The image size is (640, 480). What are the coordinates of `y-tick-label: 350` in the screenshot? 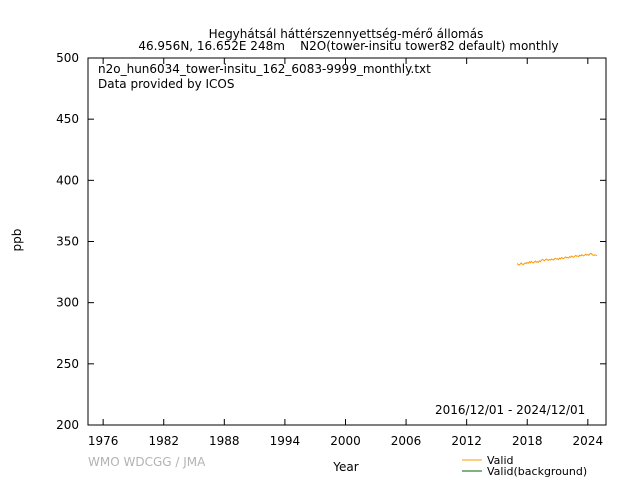 It's located at (67, 242).